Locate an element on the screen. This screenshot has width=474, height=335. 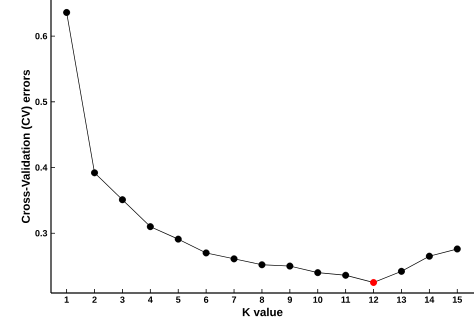
x-tick-label: 15 is located at coordinates (457, 299).